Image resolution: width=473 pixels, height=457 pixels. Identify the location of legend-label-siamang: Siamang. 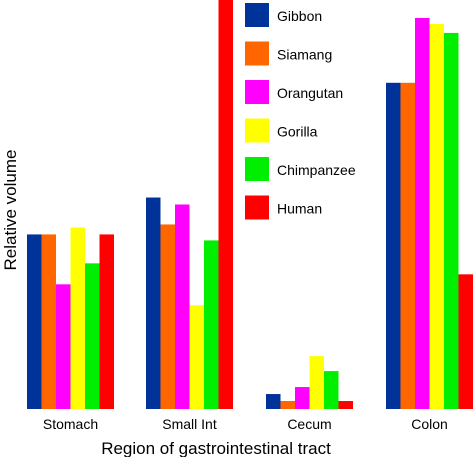
(304, 55).